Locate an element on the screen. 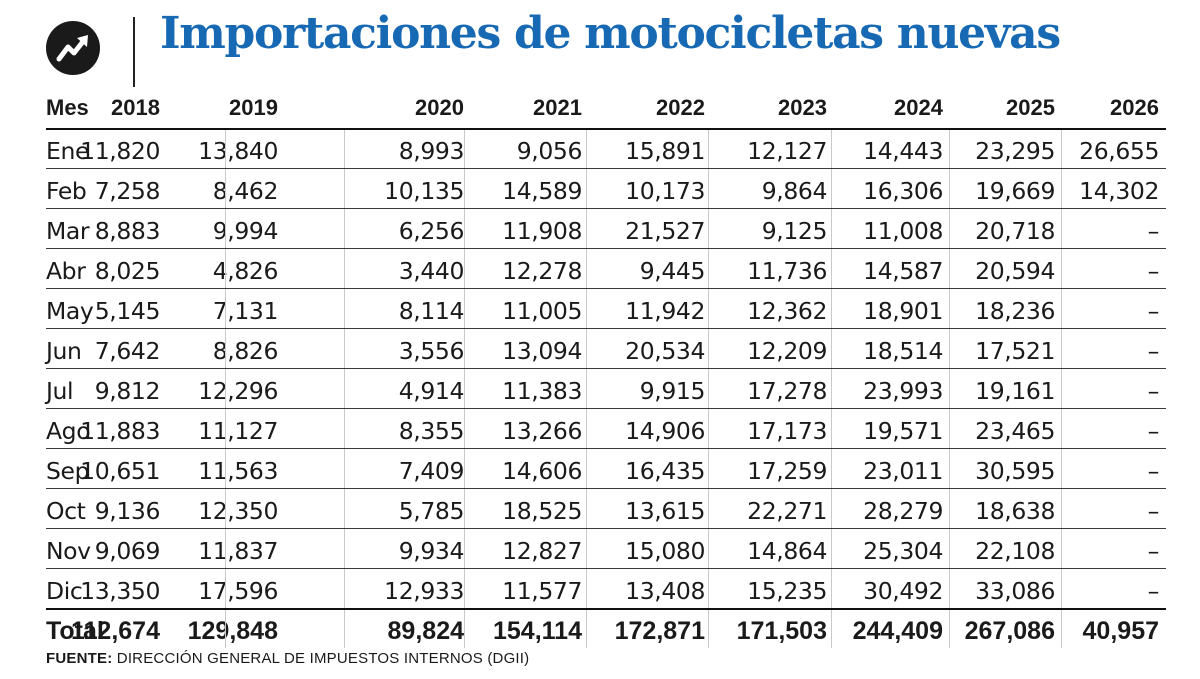 Image resolution: width=1200 pixels, height=679 pixels. value-cell: 9,915 is located at coordinates (672, 391).